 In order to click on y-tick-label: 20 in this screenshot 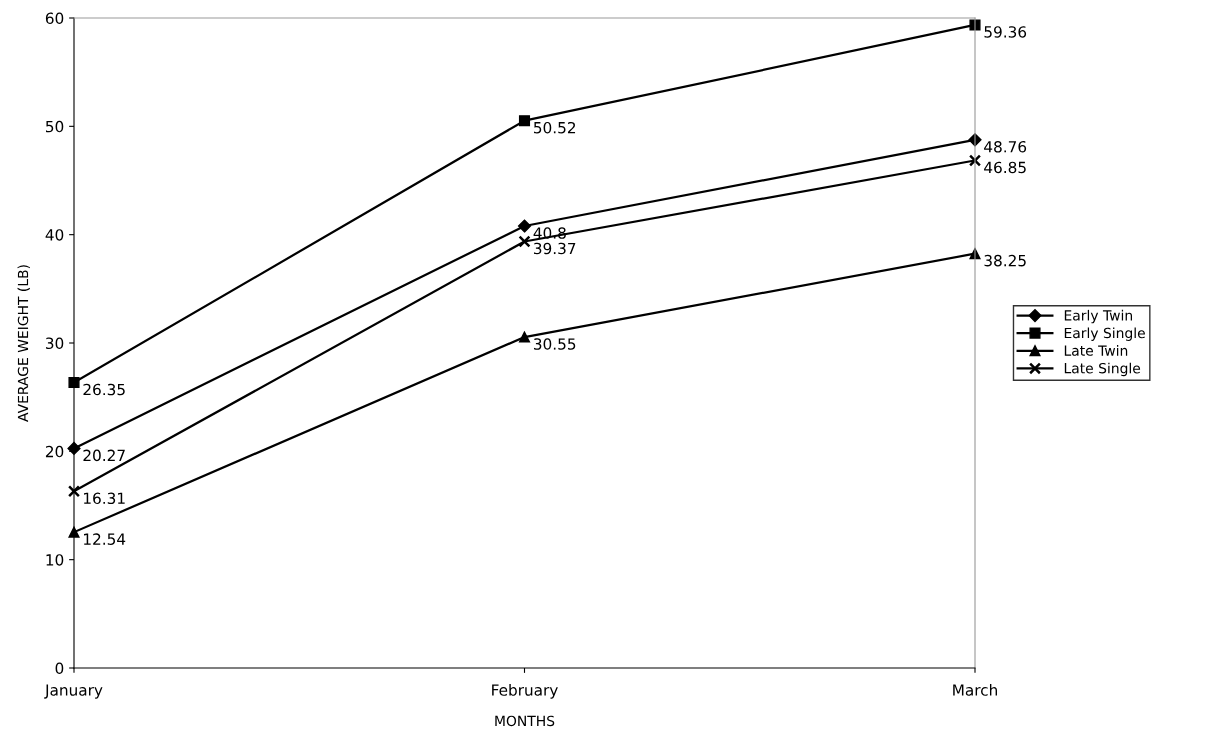, I will do `click(54, 451)`.